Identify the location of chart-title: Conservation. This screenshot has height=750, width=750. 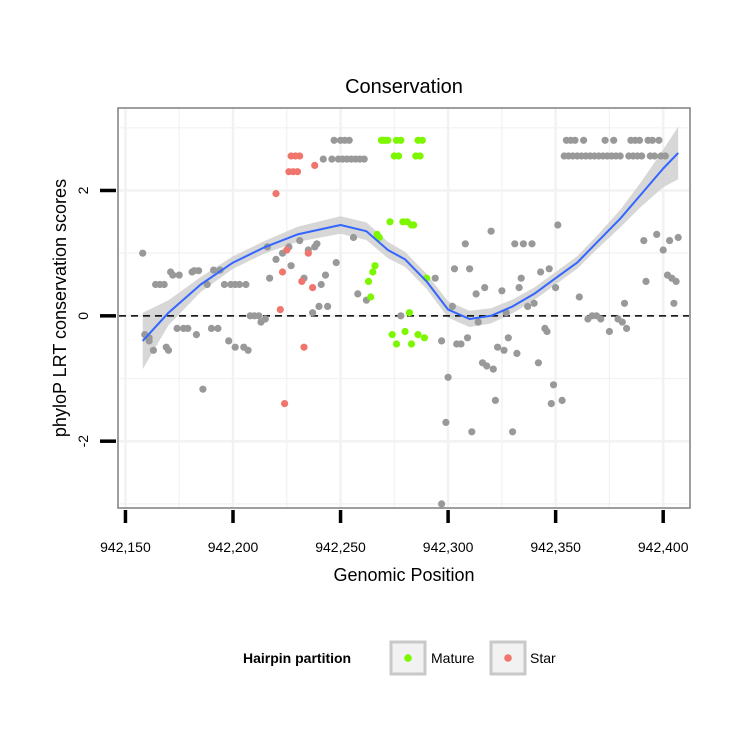
(404, 87).